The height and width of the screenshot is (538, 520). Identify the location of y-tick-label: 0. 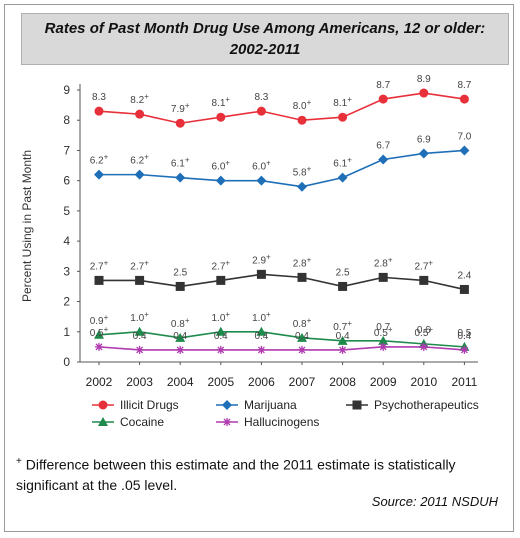
(66, 362).